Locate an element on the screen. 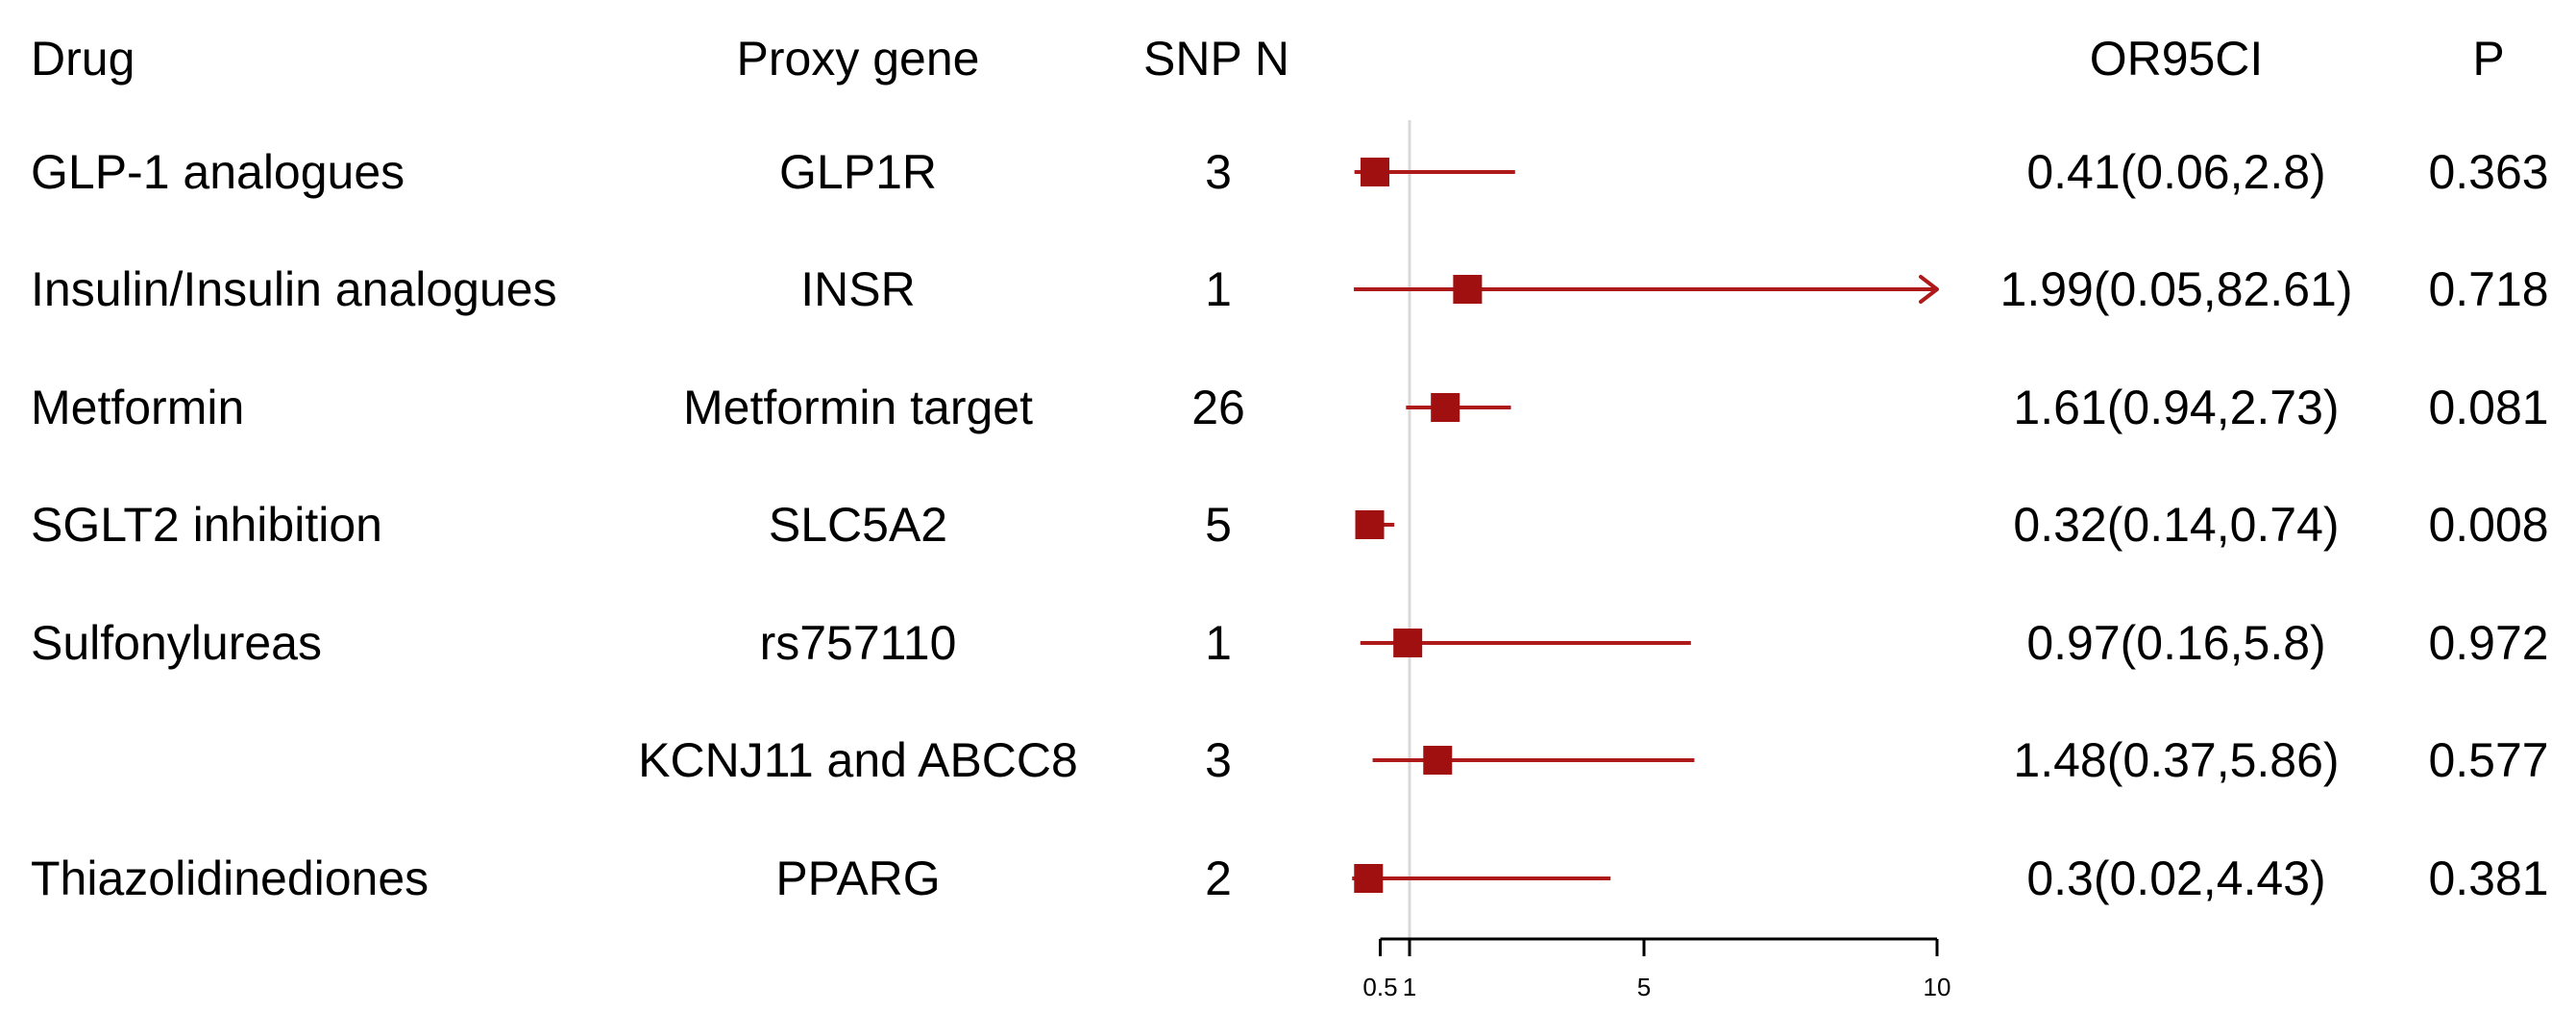  row-snp-n-value: 5 is located at coordinates (1218, 525).